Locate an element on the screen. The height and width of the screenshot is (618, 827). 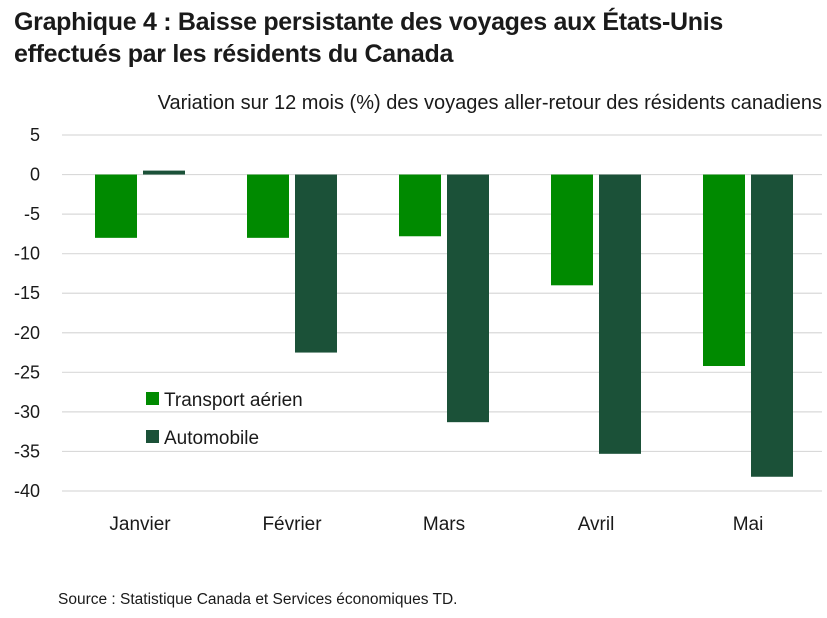
legend-label: Transport aérien is located at coordinates (233, 400).